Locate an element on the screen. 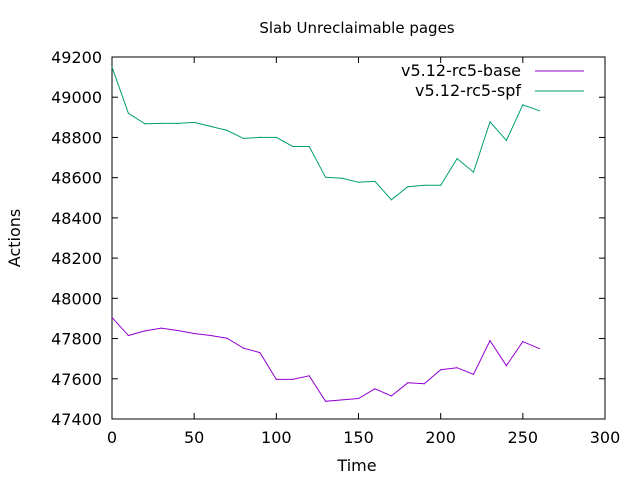 This screenshot has height=480, width=640. x-tick-label: 0 is located at coordinates (112, 437).